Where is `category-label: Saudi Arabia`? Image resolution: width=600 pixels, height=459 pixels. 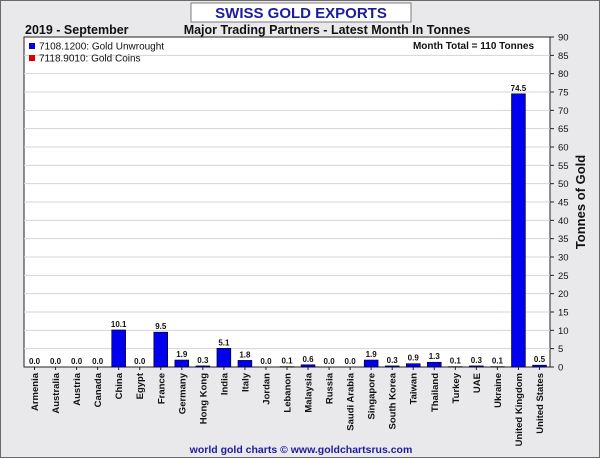
category-label: Saudi Arabia is located at coordinates (351, 401).